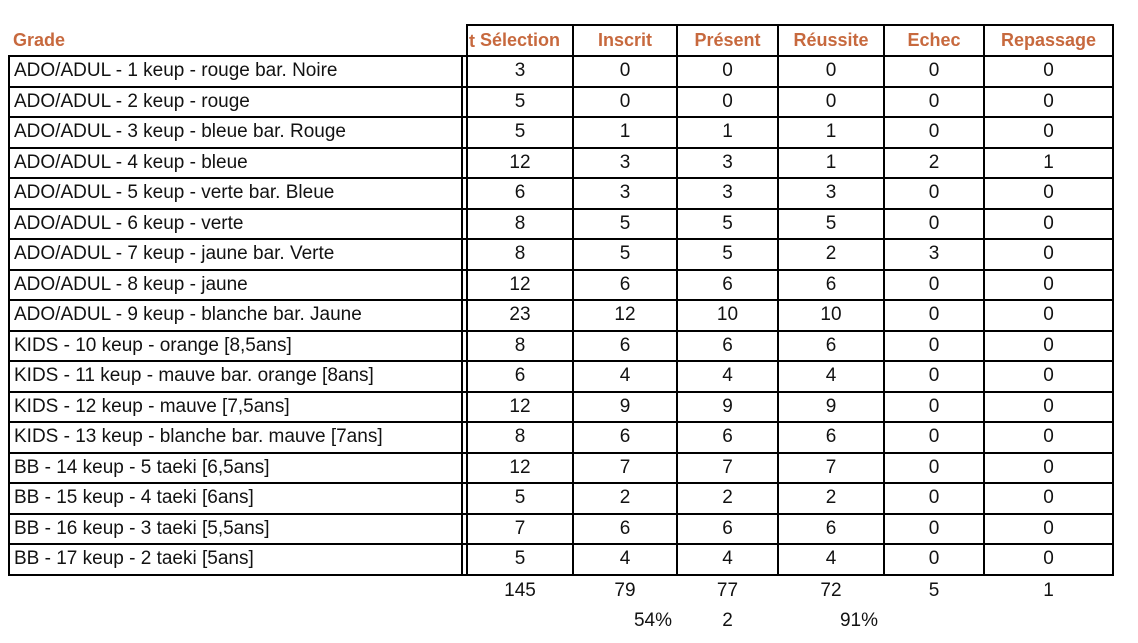  What do you see at coordinates (1048, 590) in the screenshot?
I see `total-repassage: 1` at bounding box center [1048, 590].